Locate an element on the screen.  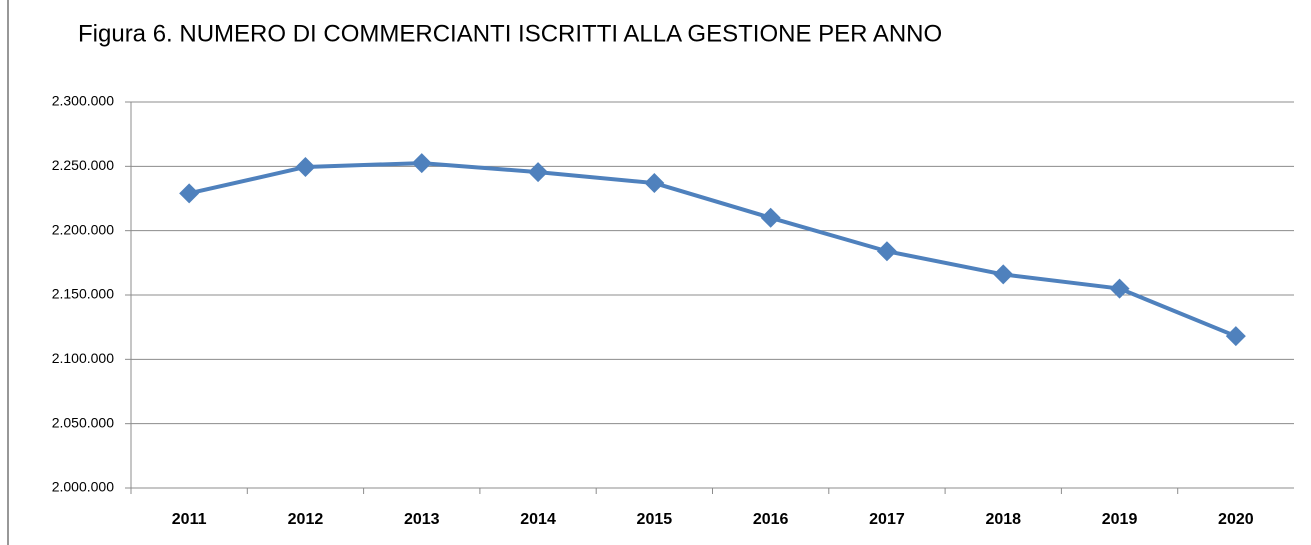
x-tick-label: 2017 is located at coordinates (887, 519).